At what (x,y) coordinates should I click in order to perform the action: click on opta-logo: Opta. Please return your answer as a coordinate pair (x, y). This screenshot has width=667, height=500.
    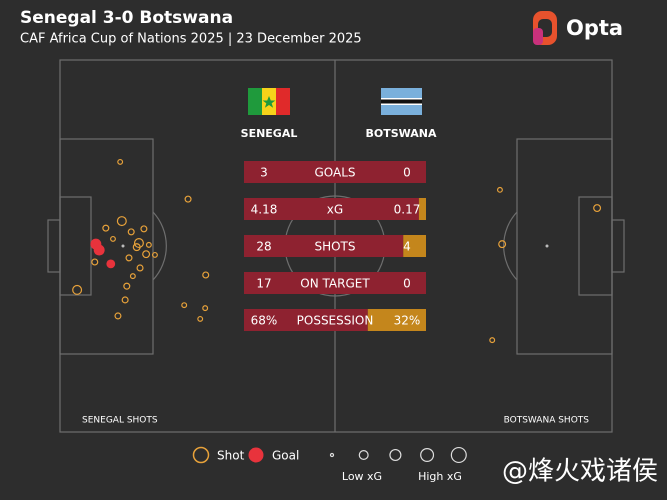
    Looking at the image, I should click on (578, 28).